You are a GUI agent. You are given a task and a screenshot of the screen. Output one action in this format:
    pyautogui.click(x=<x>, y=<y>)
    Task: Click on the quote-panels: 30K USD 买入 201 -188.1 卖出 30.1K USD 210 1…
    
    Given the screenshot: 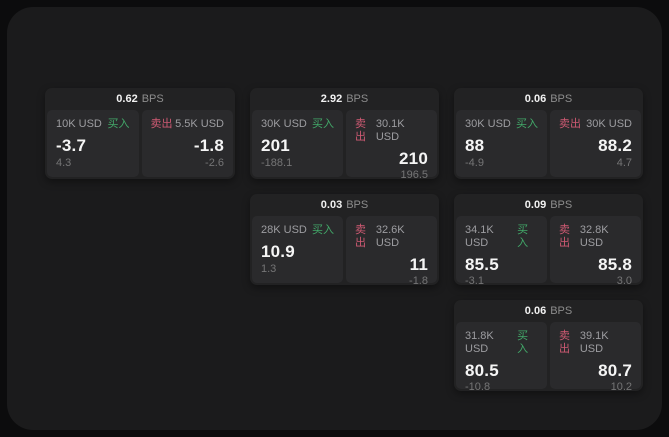 What is the action you would take?
    pyautogui.click(x=344, y=145)
    